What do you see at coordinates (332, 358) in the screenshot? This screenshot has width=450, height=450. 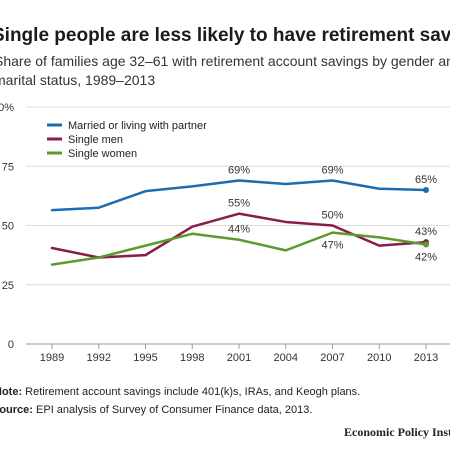 I see `x-tick-label: 2007` at bounding box center [332, 358].